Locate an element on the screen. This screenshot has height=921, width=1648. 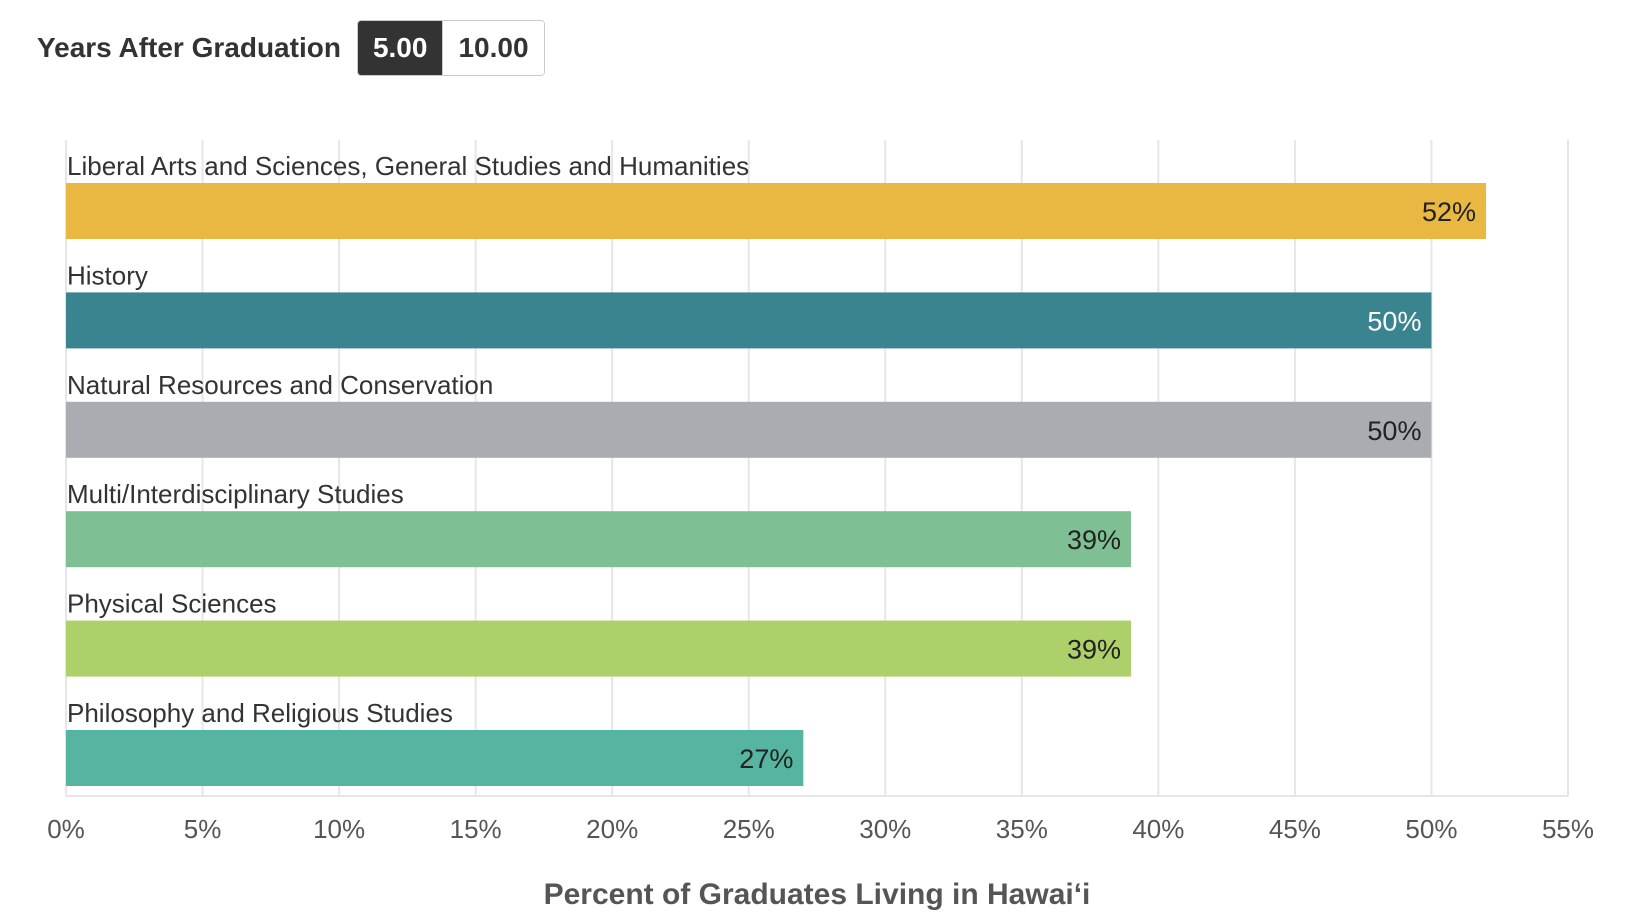
x-tick-label: 35% is located at coordinates (1022, 829).